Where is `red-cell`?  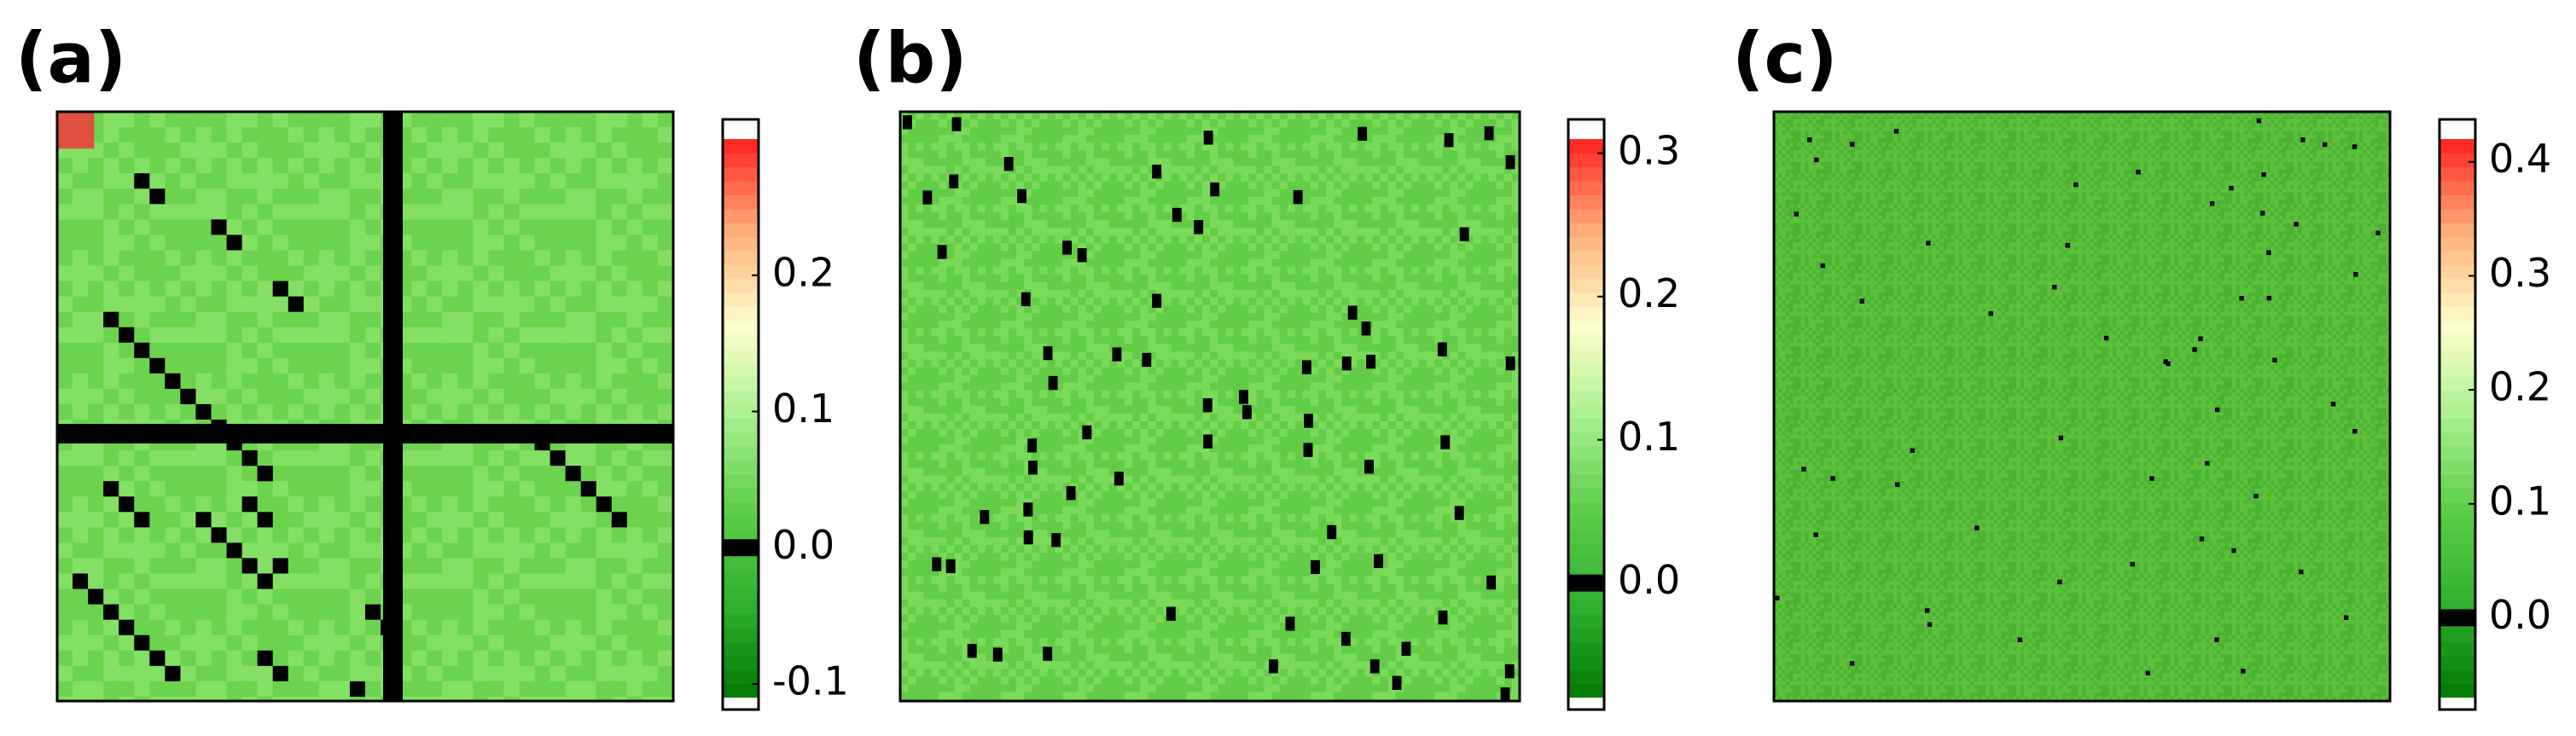
red-cell is located at coordinates (76, 130).